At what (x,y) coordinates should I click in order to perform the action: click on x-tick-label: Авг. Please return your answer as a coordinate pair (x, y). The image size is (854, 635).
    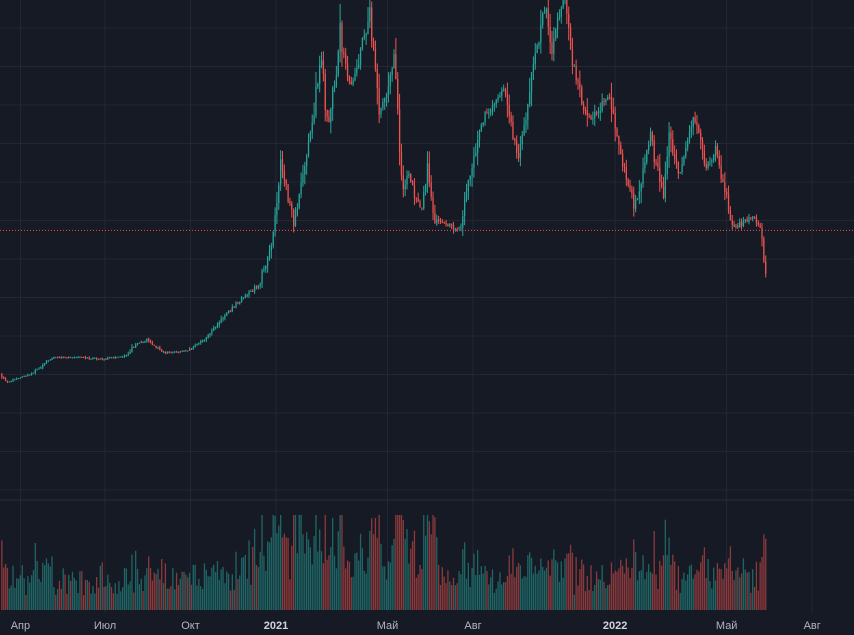
    Looking at the image, I should click on (472, 626).